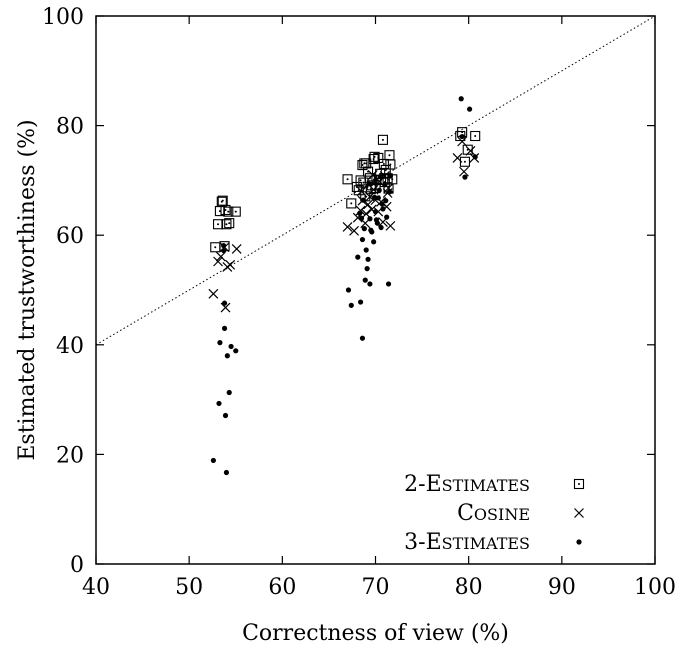  I want to click on y-tick-label: 0, so click(77, 565).